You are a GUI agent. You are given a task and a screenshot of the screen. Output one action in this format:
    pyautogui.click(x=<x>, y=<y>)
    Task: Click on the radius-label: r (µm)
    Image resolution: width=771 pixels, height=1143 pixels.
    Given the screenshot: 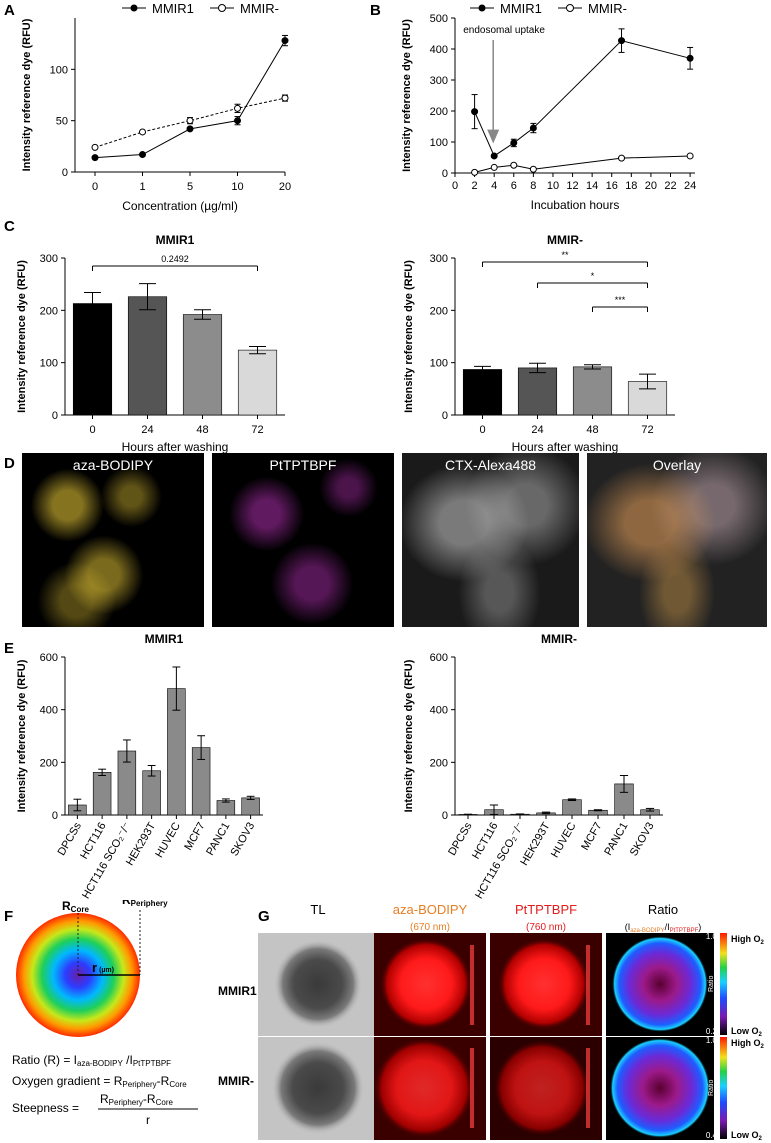 What is the action you would take?
    pyautogui.click(x=103, y=967)
    